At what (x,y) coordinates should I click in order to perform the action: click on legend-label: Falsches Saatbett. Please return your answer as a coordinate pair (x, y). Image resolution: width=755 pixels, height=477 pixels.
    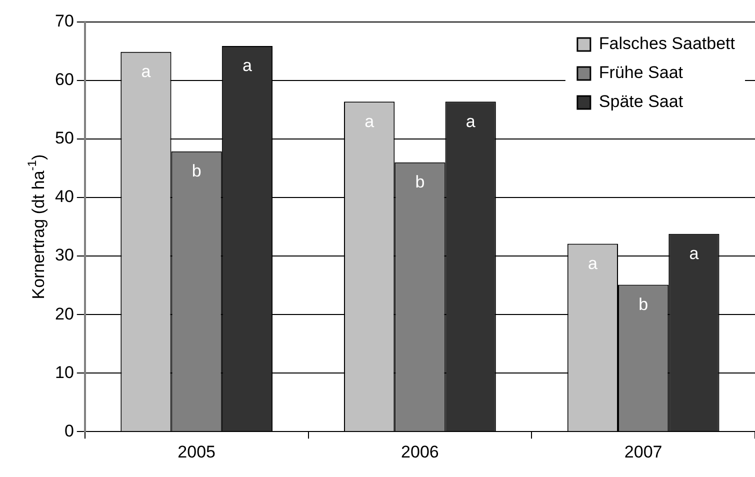
    Looking at the image, I should click on (667, 44).